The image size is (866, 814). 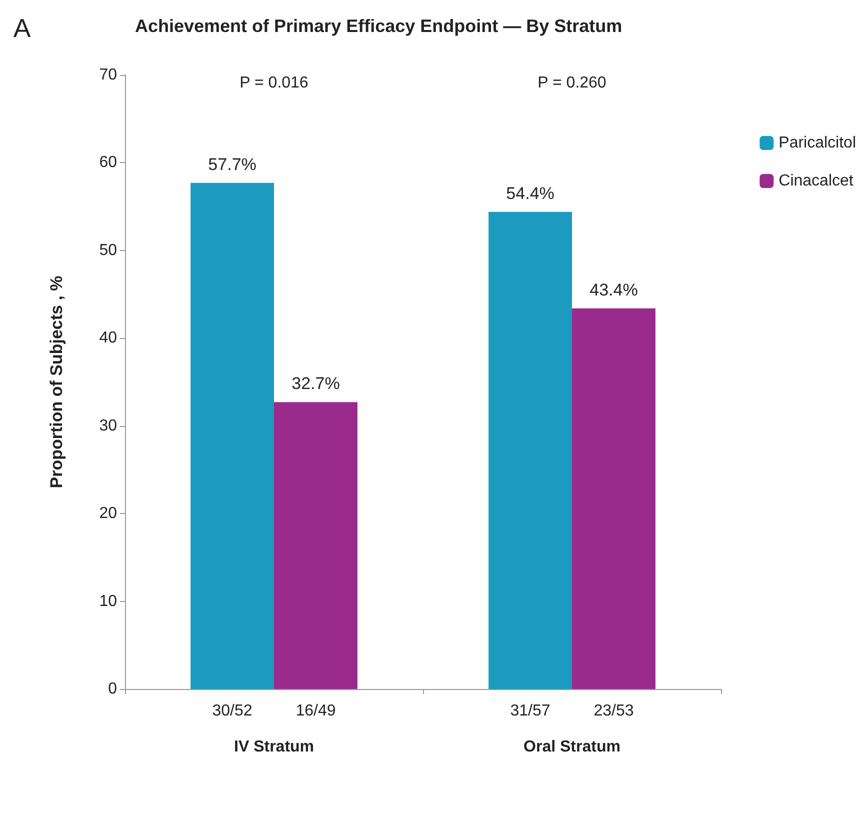 I want to click on data-label: 54.4%, so click(x=530, y=193).